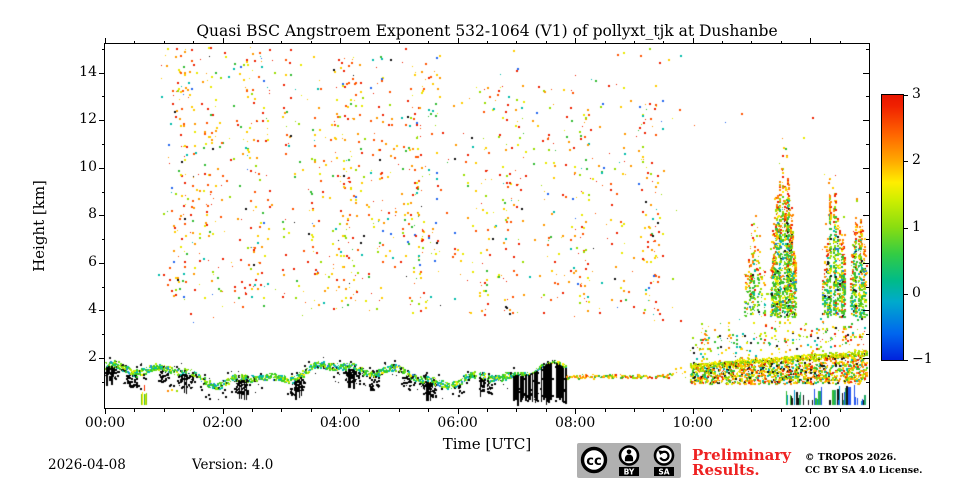 This screenshot has width=960, height=480. Describe the element at coordinates (222, 423) in the screenshot. I see `x-tick-label: 02:00` at that location.